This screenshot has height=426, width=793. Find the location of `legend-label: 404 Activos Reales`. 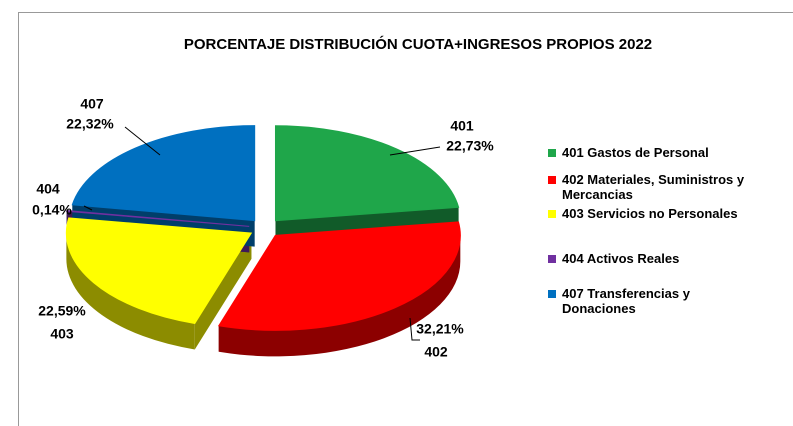

legend-label: 404 Activos Reales is located at coordinates (621, 258).